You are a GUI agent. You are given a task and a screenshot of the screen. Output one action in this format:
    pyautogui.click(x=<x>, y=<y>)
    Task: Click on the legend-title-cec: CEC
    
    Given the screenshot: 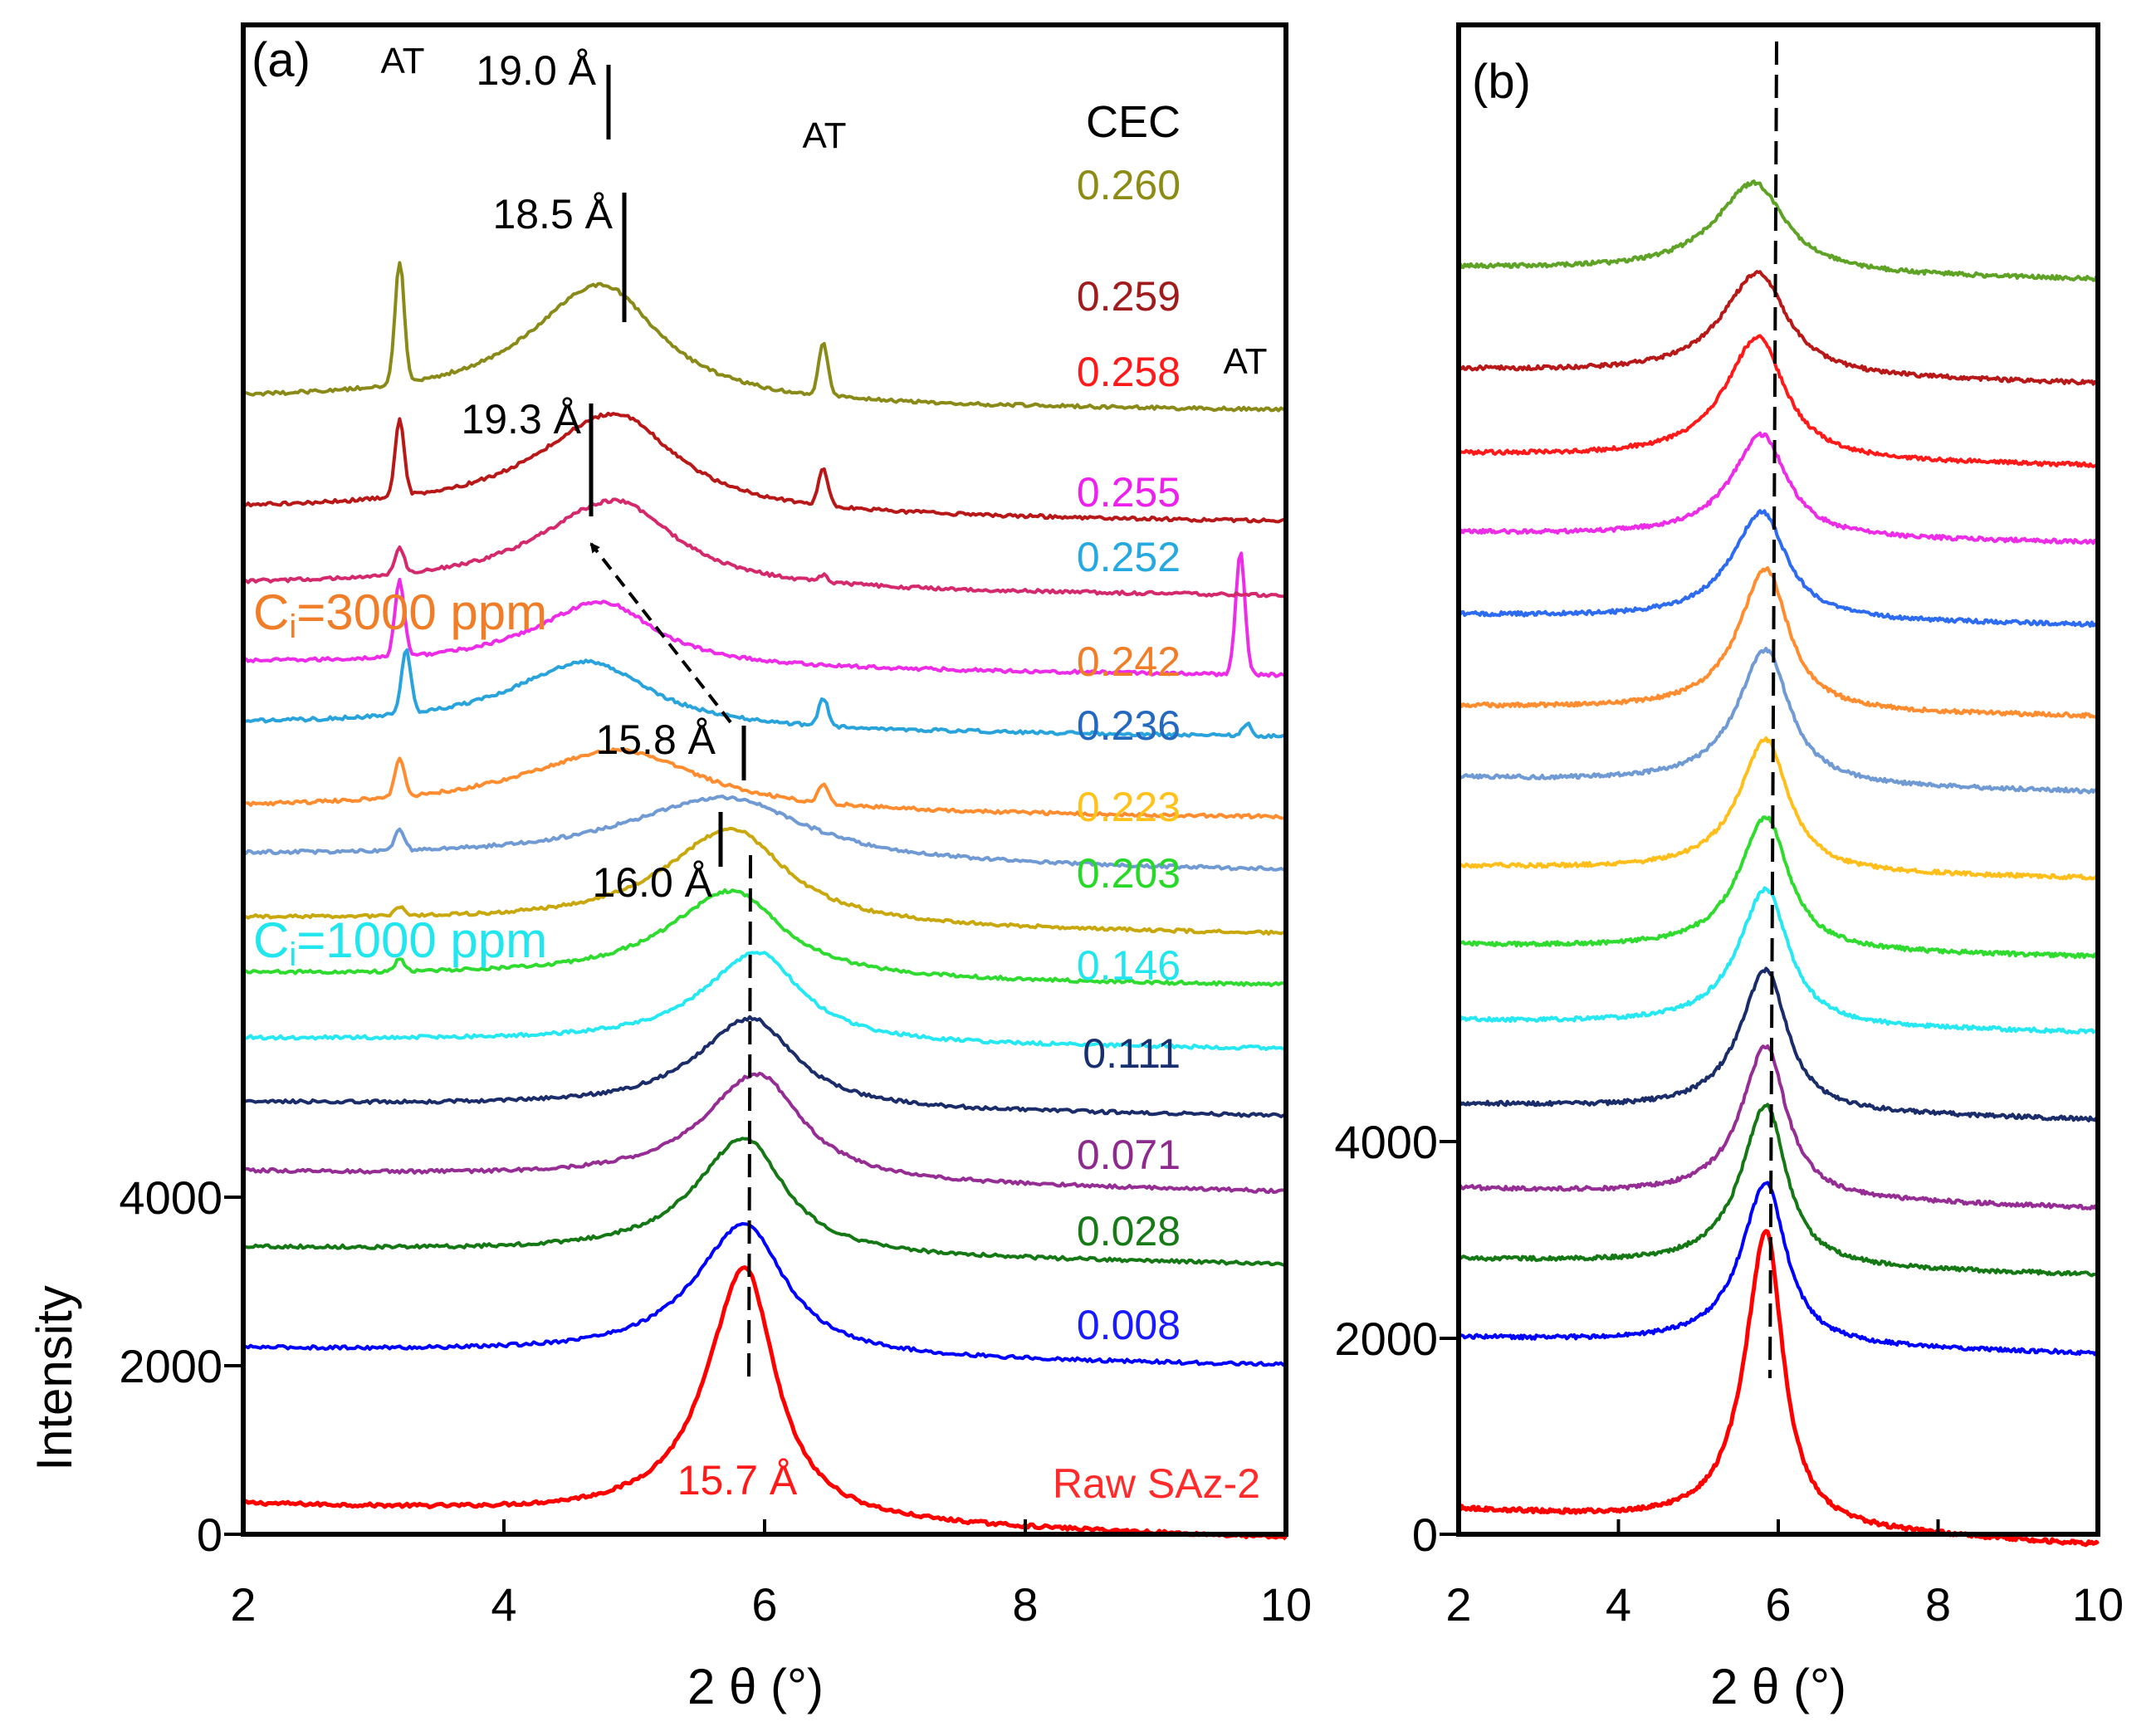 What is the action you would take?
    pyautogui.click(x=1133, y=122)
    